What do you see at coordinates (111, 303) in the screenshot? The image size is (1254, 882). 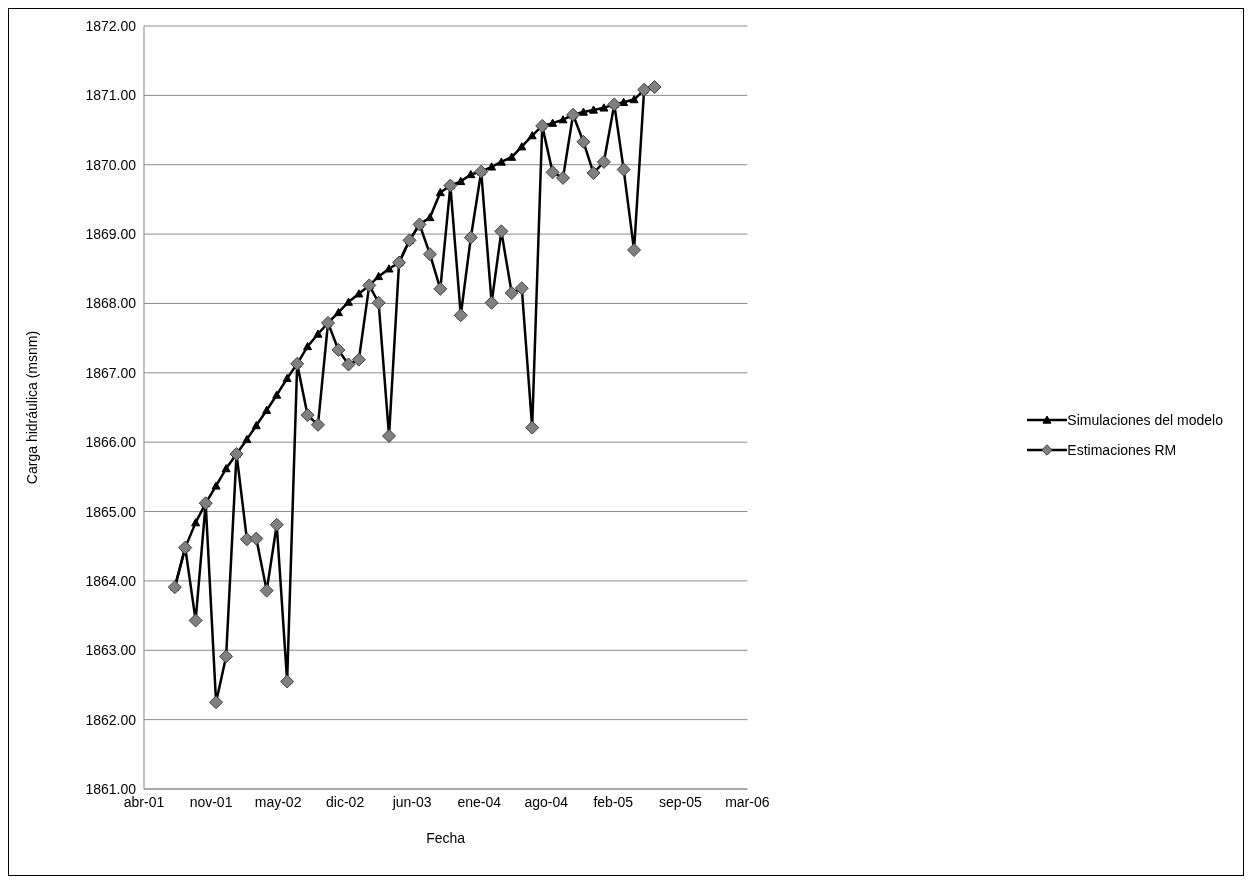 I see `y-tick-label: 1868.00` at bounding box center [111, 303].